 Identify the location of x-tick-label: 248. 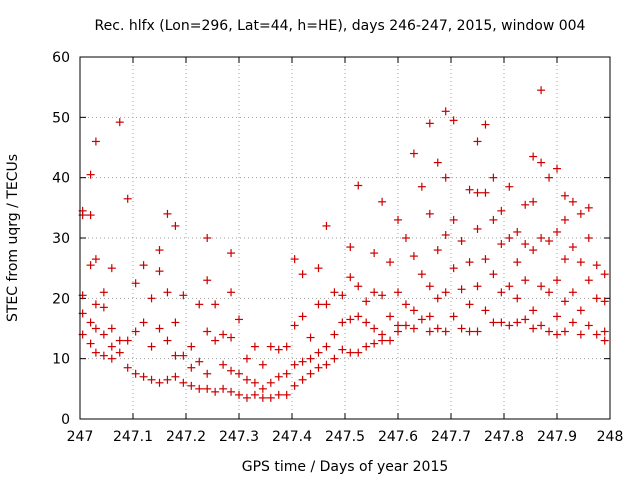
(610, 437).